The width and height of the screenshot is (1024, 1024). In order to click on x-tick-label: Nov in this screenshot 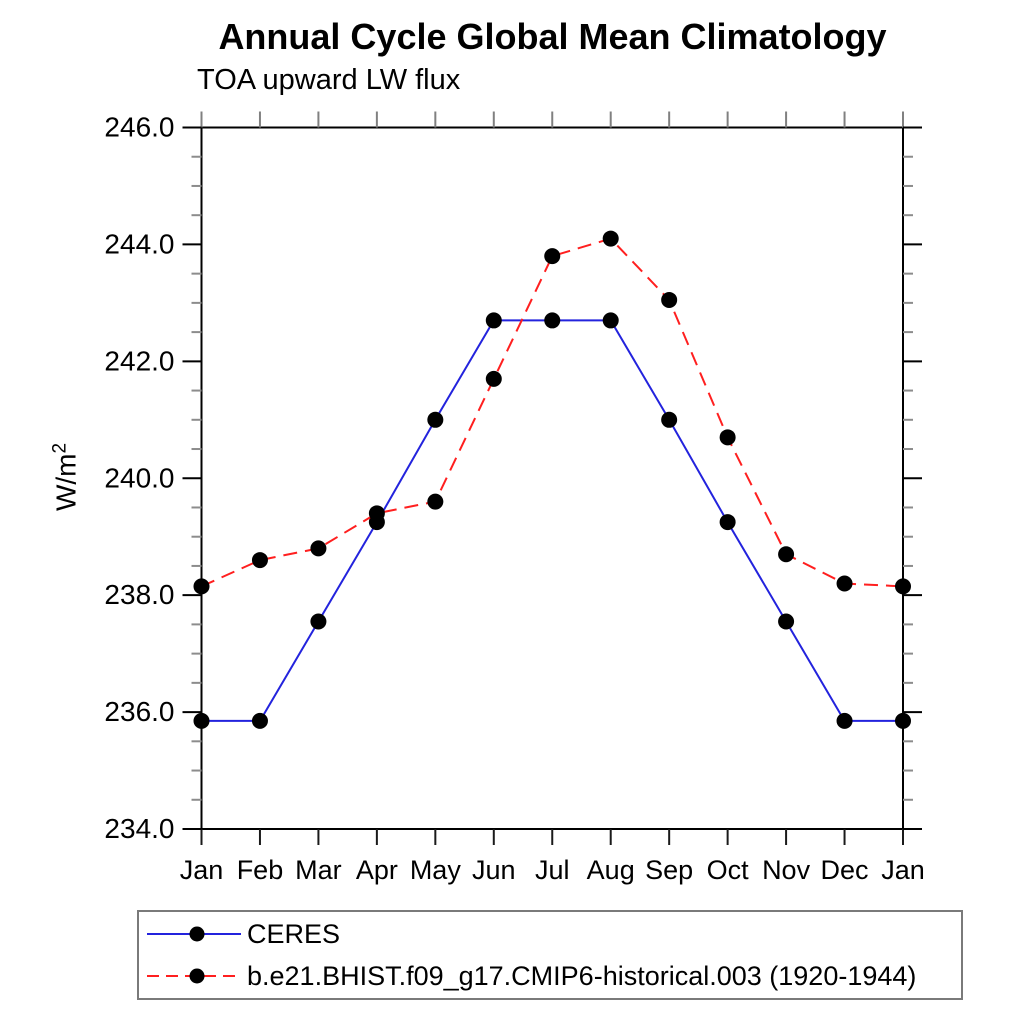, I will do `click(786, 870)`.